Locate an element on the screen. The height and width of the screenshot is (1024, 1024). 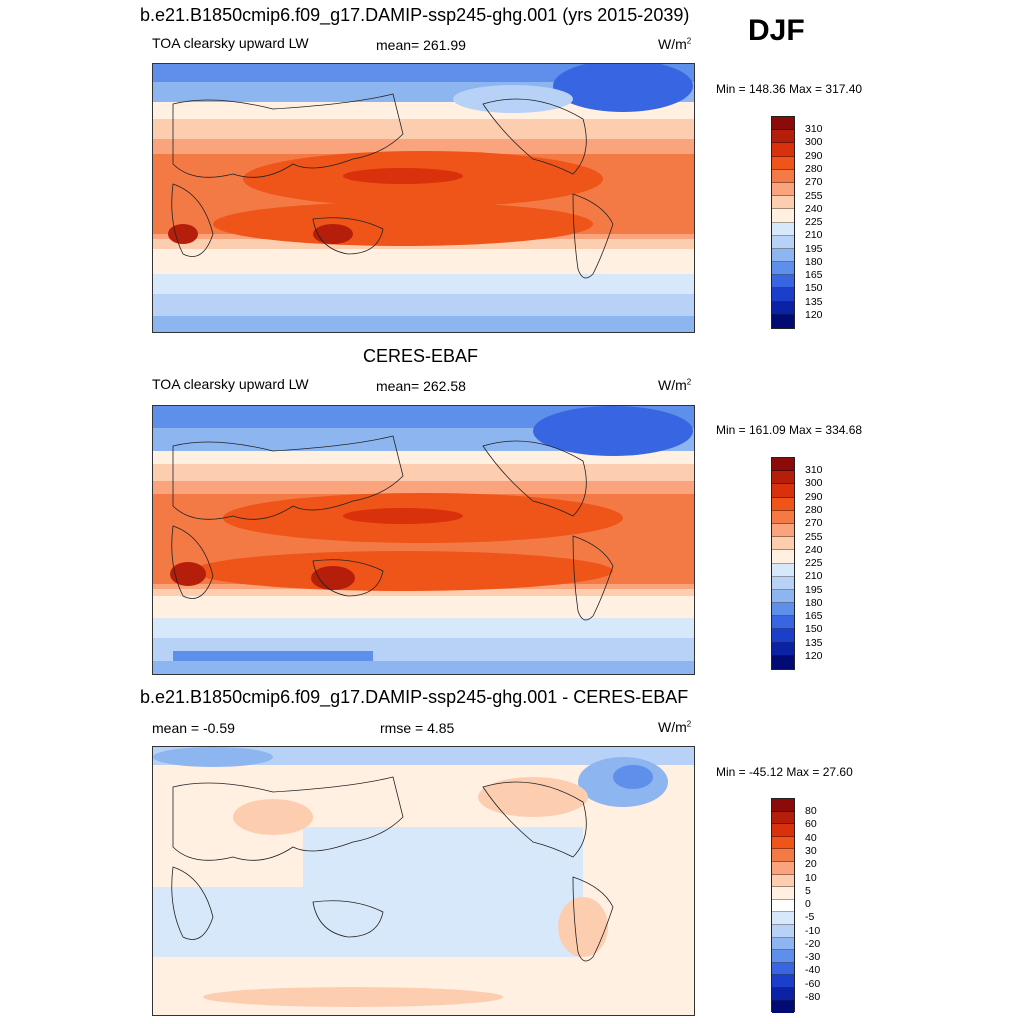
panel-3-tick: -60 is located at coordinates (813, 984).